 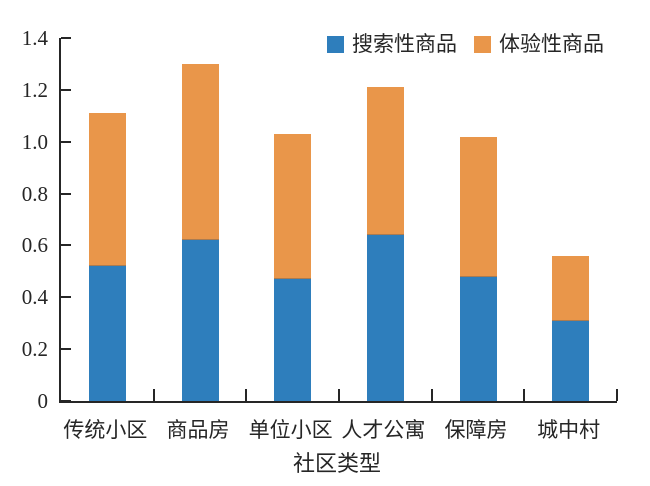 What do you see at coordinates (336, 463) in the screenshot?
I see `x-axis-title: 社区类型` at bounding box center [336, 463].